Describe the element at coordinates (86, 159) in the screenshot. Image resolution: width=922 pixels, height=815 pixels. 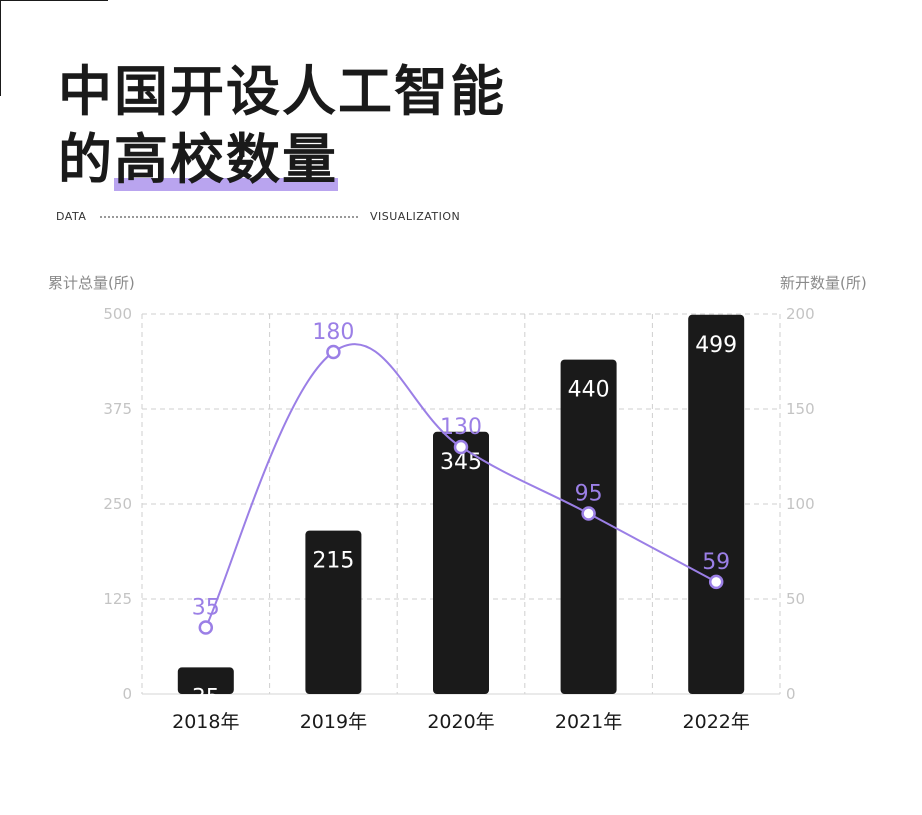
I see `title-line-2-plain: 的` at that location.